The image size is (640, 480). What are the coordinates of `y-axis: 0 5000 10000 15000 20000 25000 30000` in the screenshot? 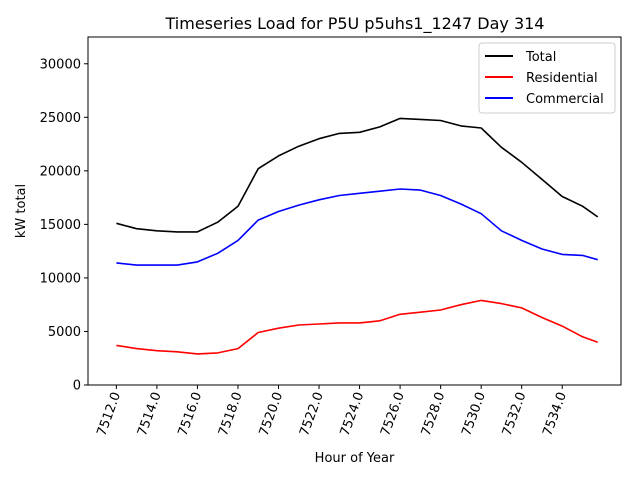 It's located at (64, 225).